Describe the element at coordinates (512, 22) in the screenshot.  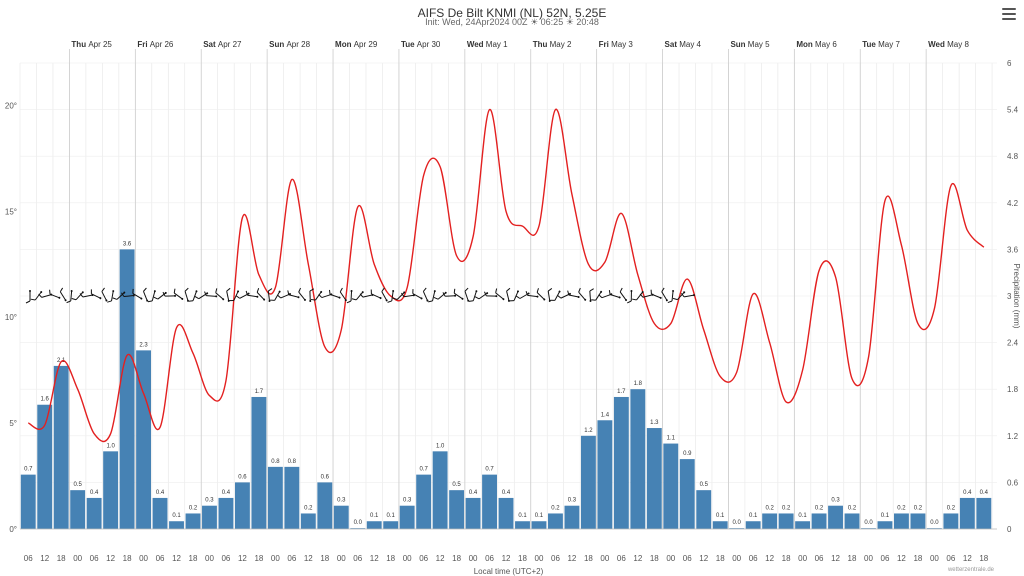
I see `chart-subtitle: Init: Wed, 24Apr2024 00Z ☀ 06:25 ☀ 20:48` at that location.